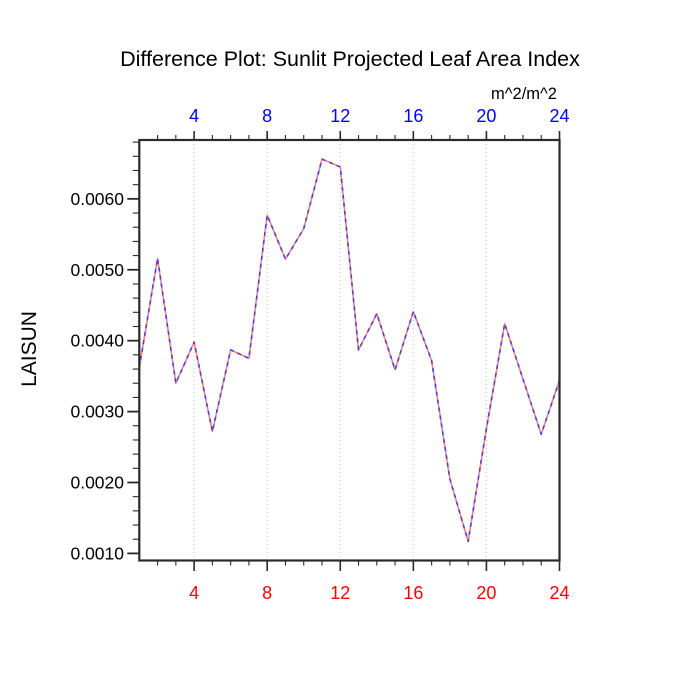  What do you see at coordinates (97, 412) in the screenshot?
I see `y-axis-tick-label: 0.0030` at bounding box center [97, 412].